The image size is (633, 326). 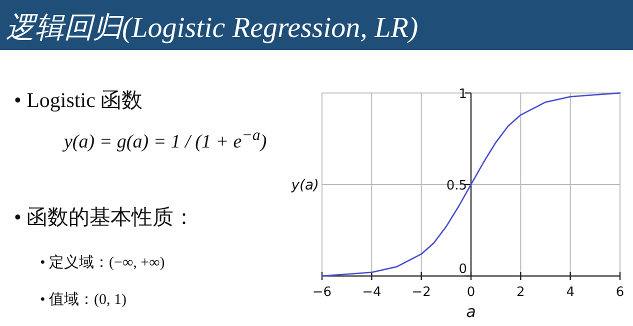 I want to click on chart-title: 逻辑回归(Logistic Regression, LR), so click(x=212, y=28).